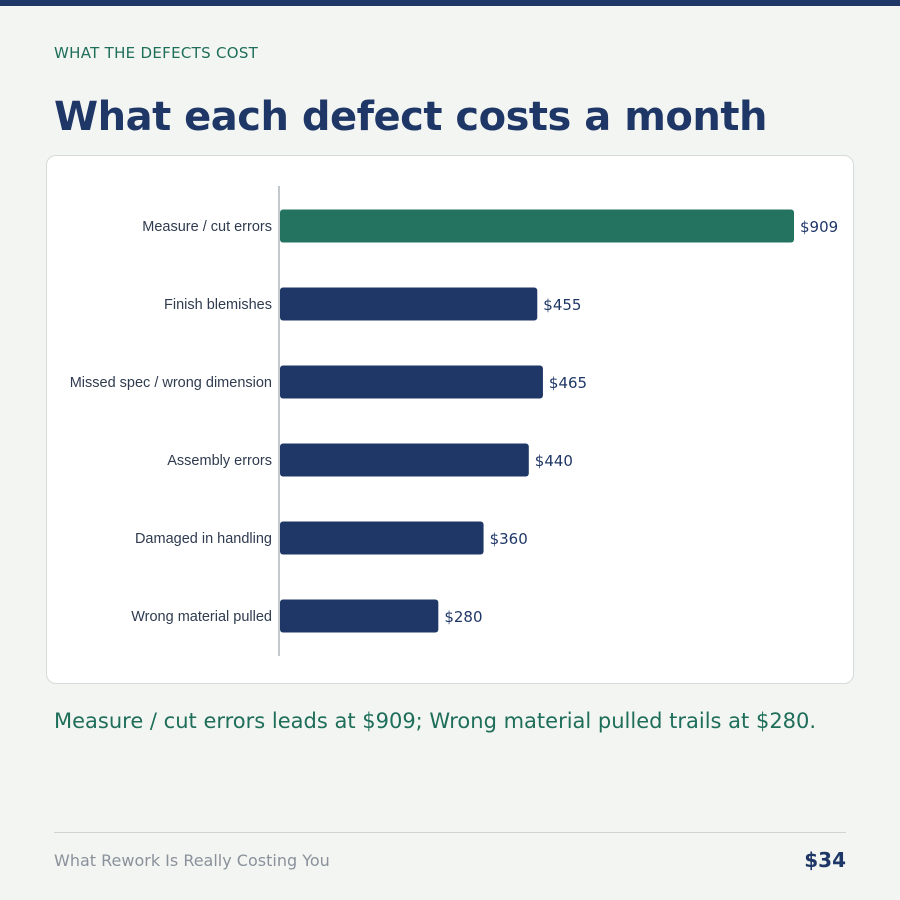  What do you see at coordinates (156, 53) in the screenshot?
I see `section-eyebrow: WHAT THE DEFECTS COST` at bounding box center [156, 53].